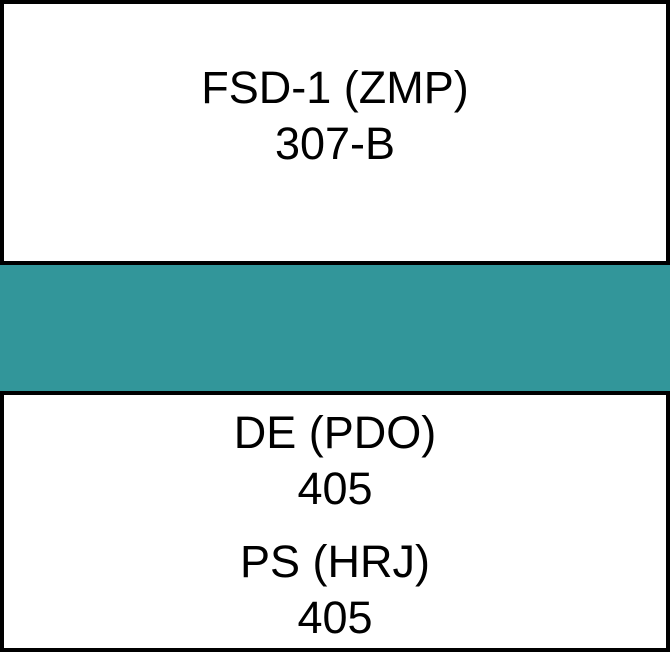 Image resolution: width=670 pixels, height=652 pixels. Describe the element at coordinates (335, 87) in the screenshot. I see `course-label: FSD-1 (ZMP)` at that location.